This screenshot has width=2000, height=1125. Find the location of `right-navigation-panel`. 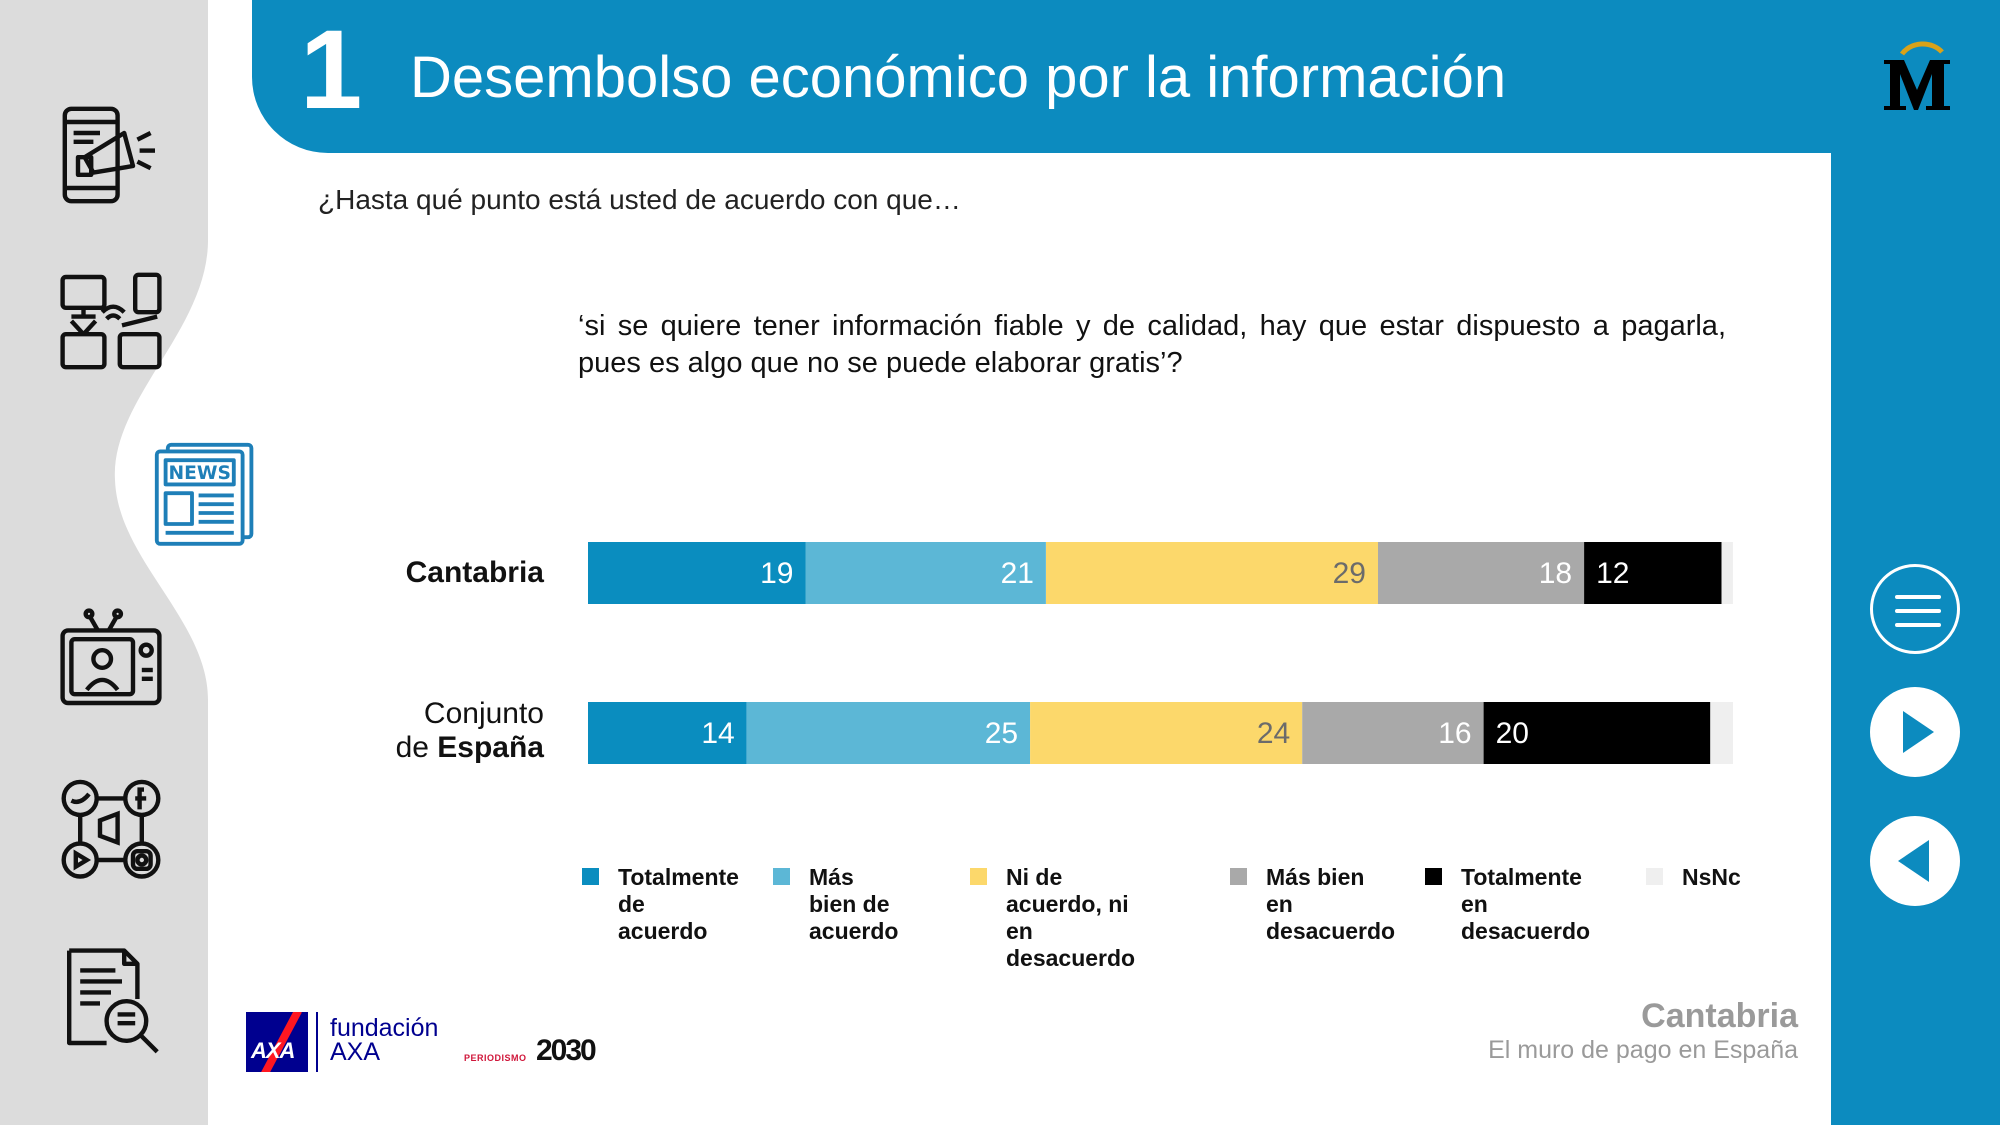

right-navigation-panel is located at coordinates (1915, 562).